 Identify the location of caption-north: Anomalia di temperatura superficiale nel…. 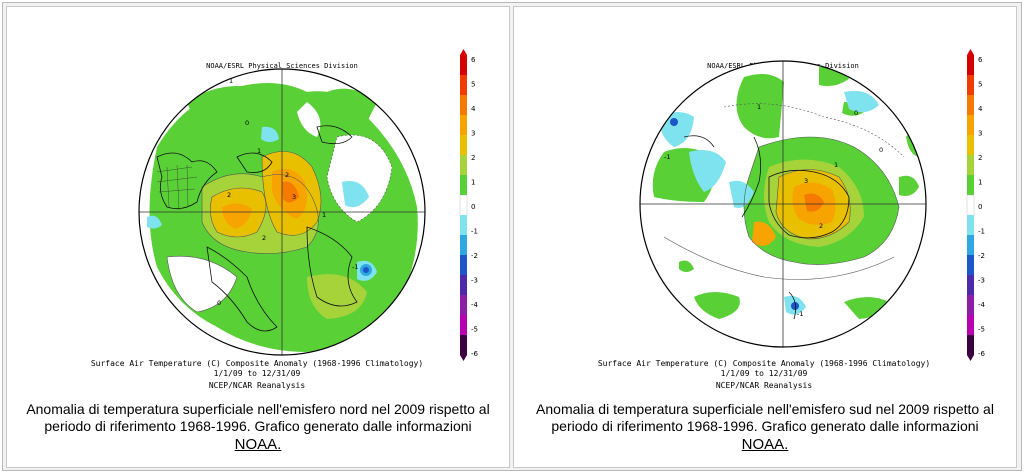
(258, 427).